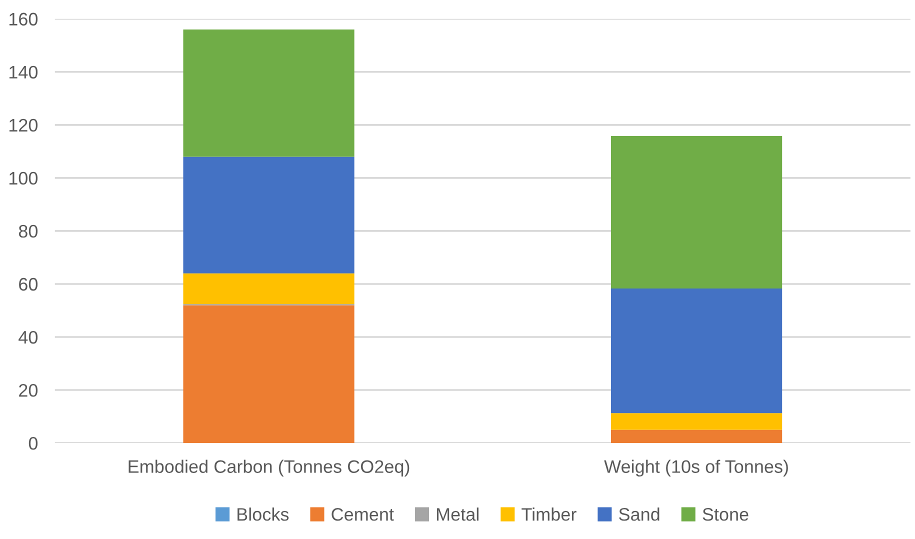 This screenshot has width=915, height=539. Describe the element at coordinates (23, 125) in the screenshot. I see `y-tick-label: 120` at that location.